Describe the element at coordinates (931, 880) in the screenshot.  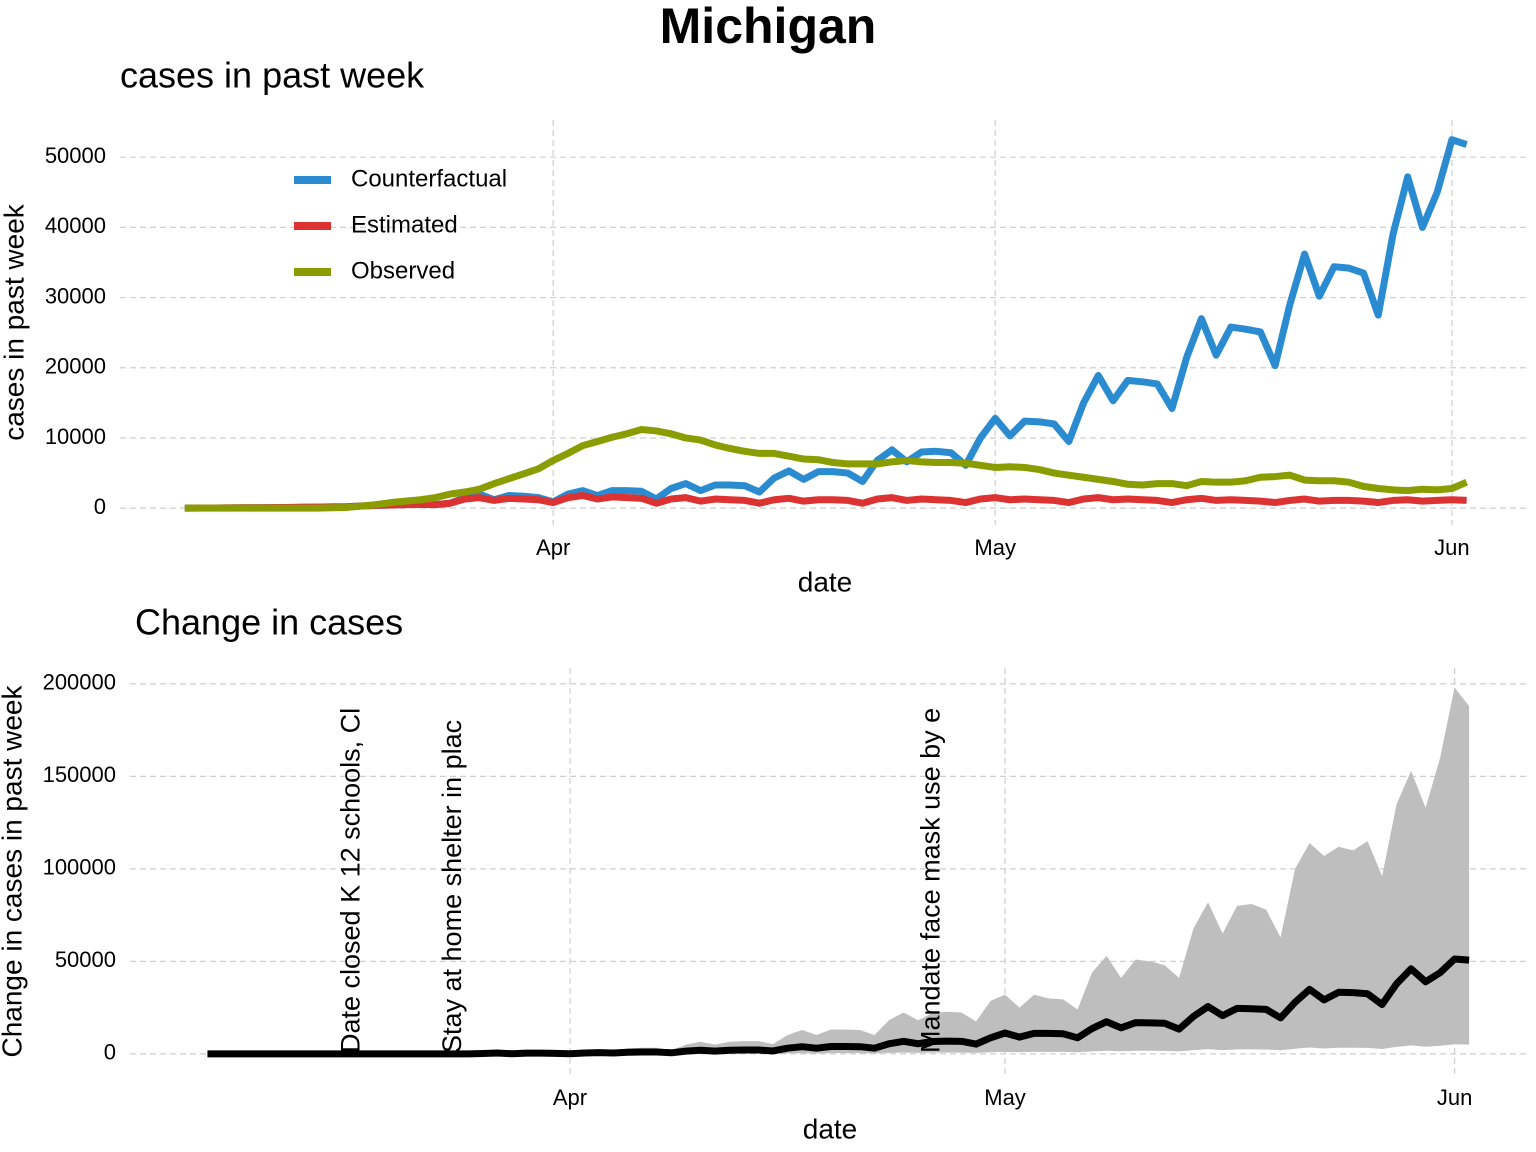
I see `annotation: Mandate face mask use by e` at that location.